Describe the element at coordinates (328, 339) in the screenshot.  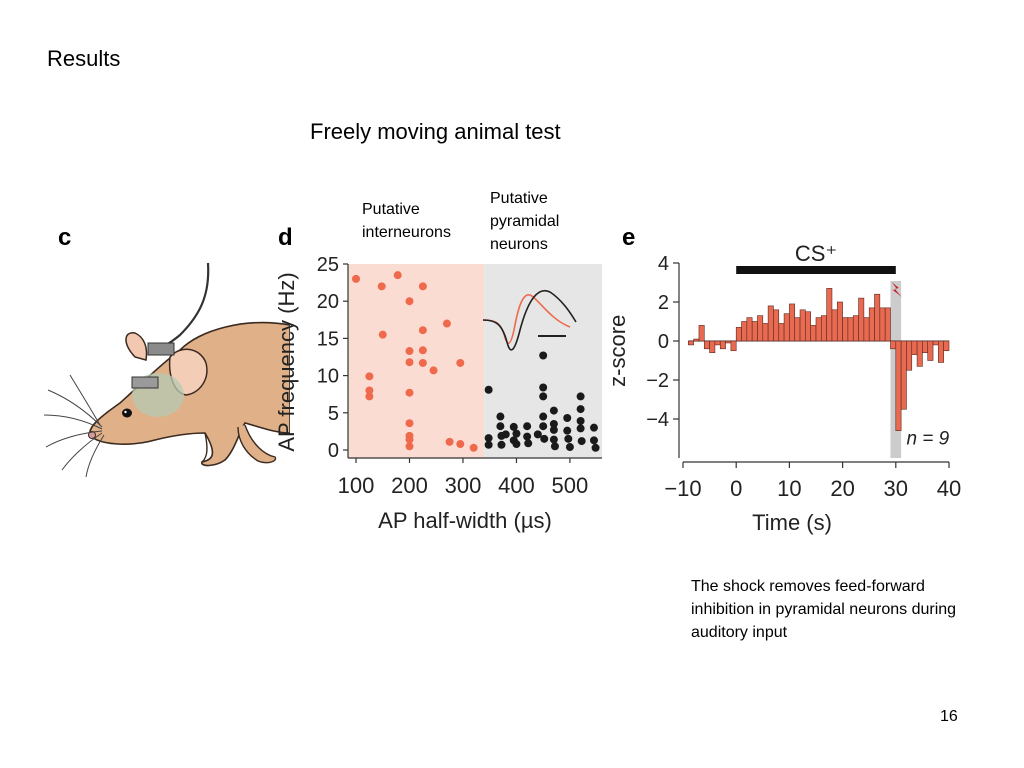
I see `y-tick-label: 15` at that location.